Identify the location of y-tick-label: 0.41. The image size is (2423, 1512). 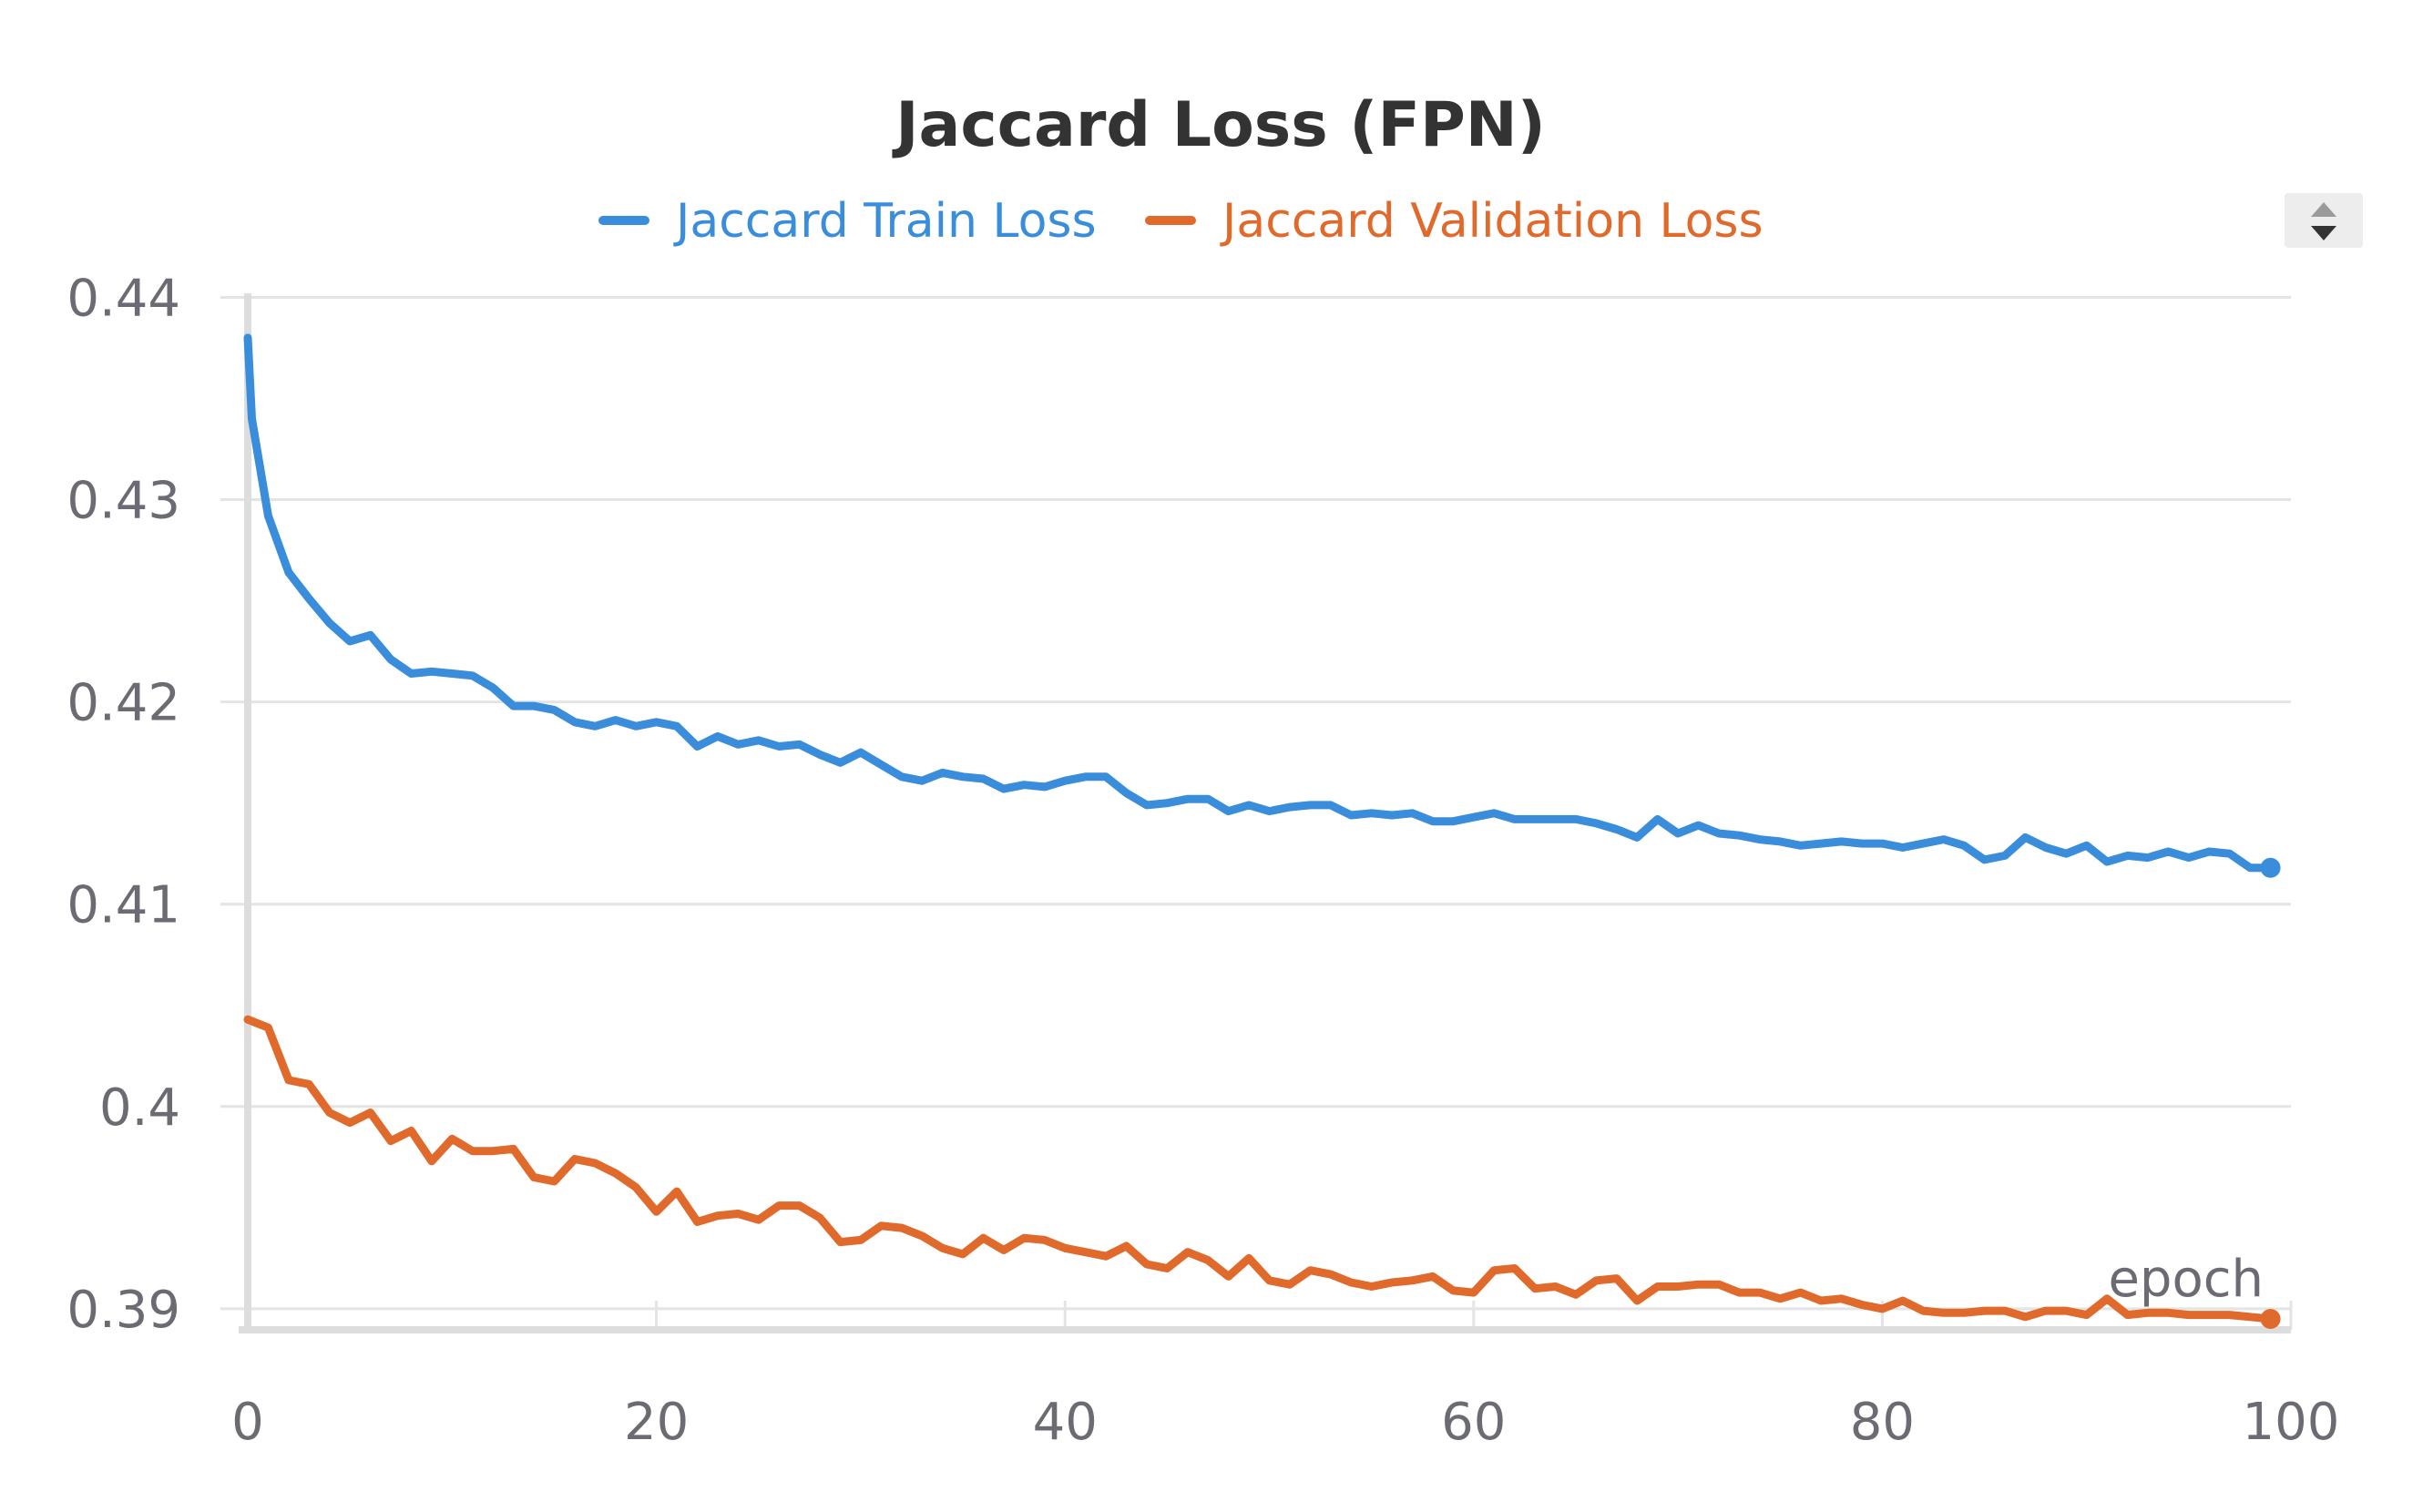
(123, 905).